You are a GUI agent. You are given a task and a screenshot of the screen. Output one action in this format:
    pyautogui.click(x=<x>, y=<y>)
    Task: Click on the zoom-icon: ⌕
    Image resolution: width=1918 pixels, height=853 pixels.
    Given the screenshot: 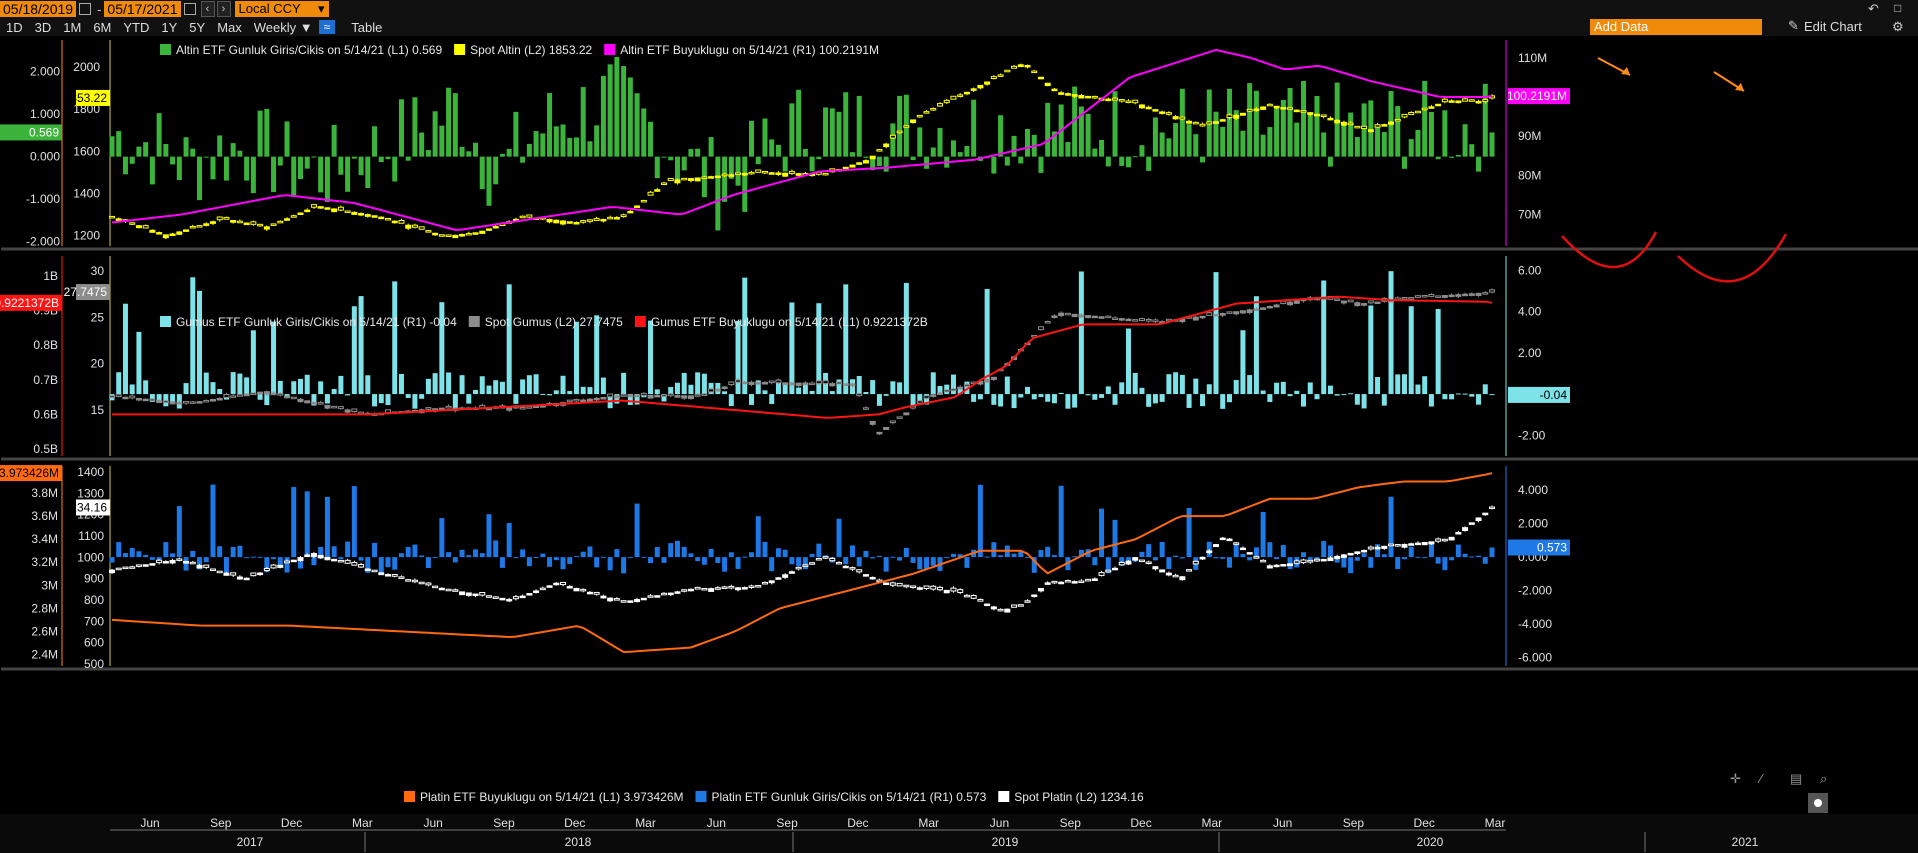 What is the action you would take?
    pyautogui.click(x=1823, y=778)
    